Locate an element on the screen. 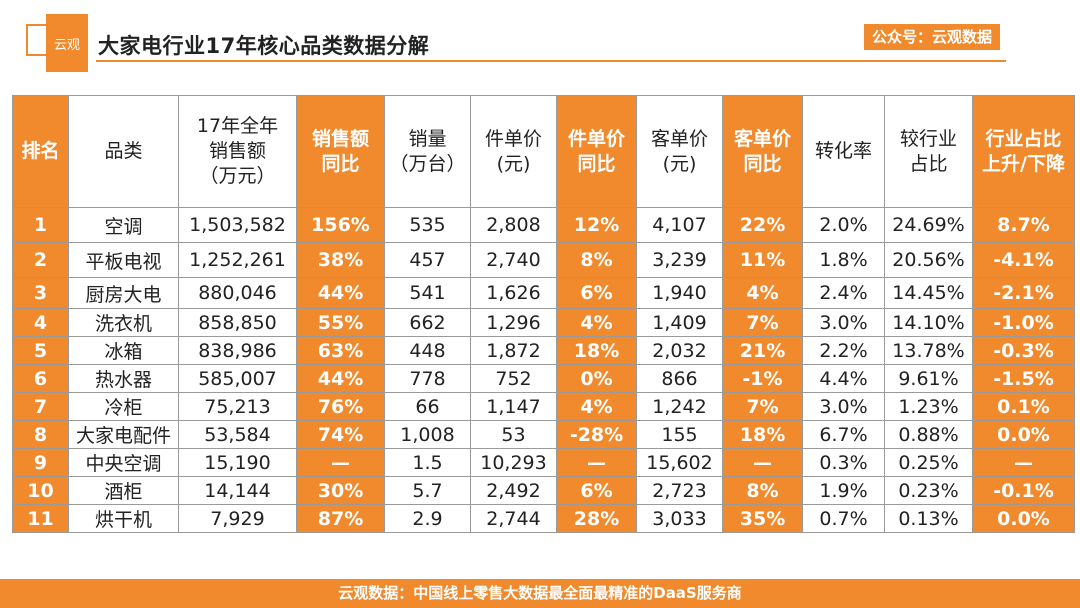 This screenshot has width=1080, height=608. cell-conversion: 2.2% is located at coordinates (843, 350).